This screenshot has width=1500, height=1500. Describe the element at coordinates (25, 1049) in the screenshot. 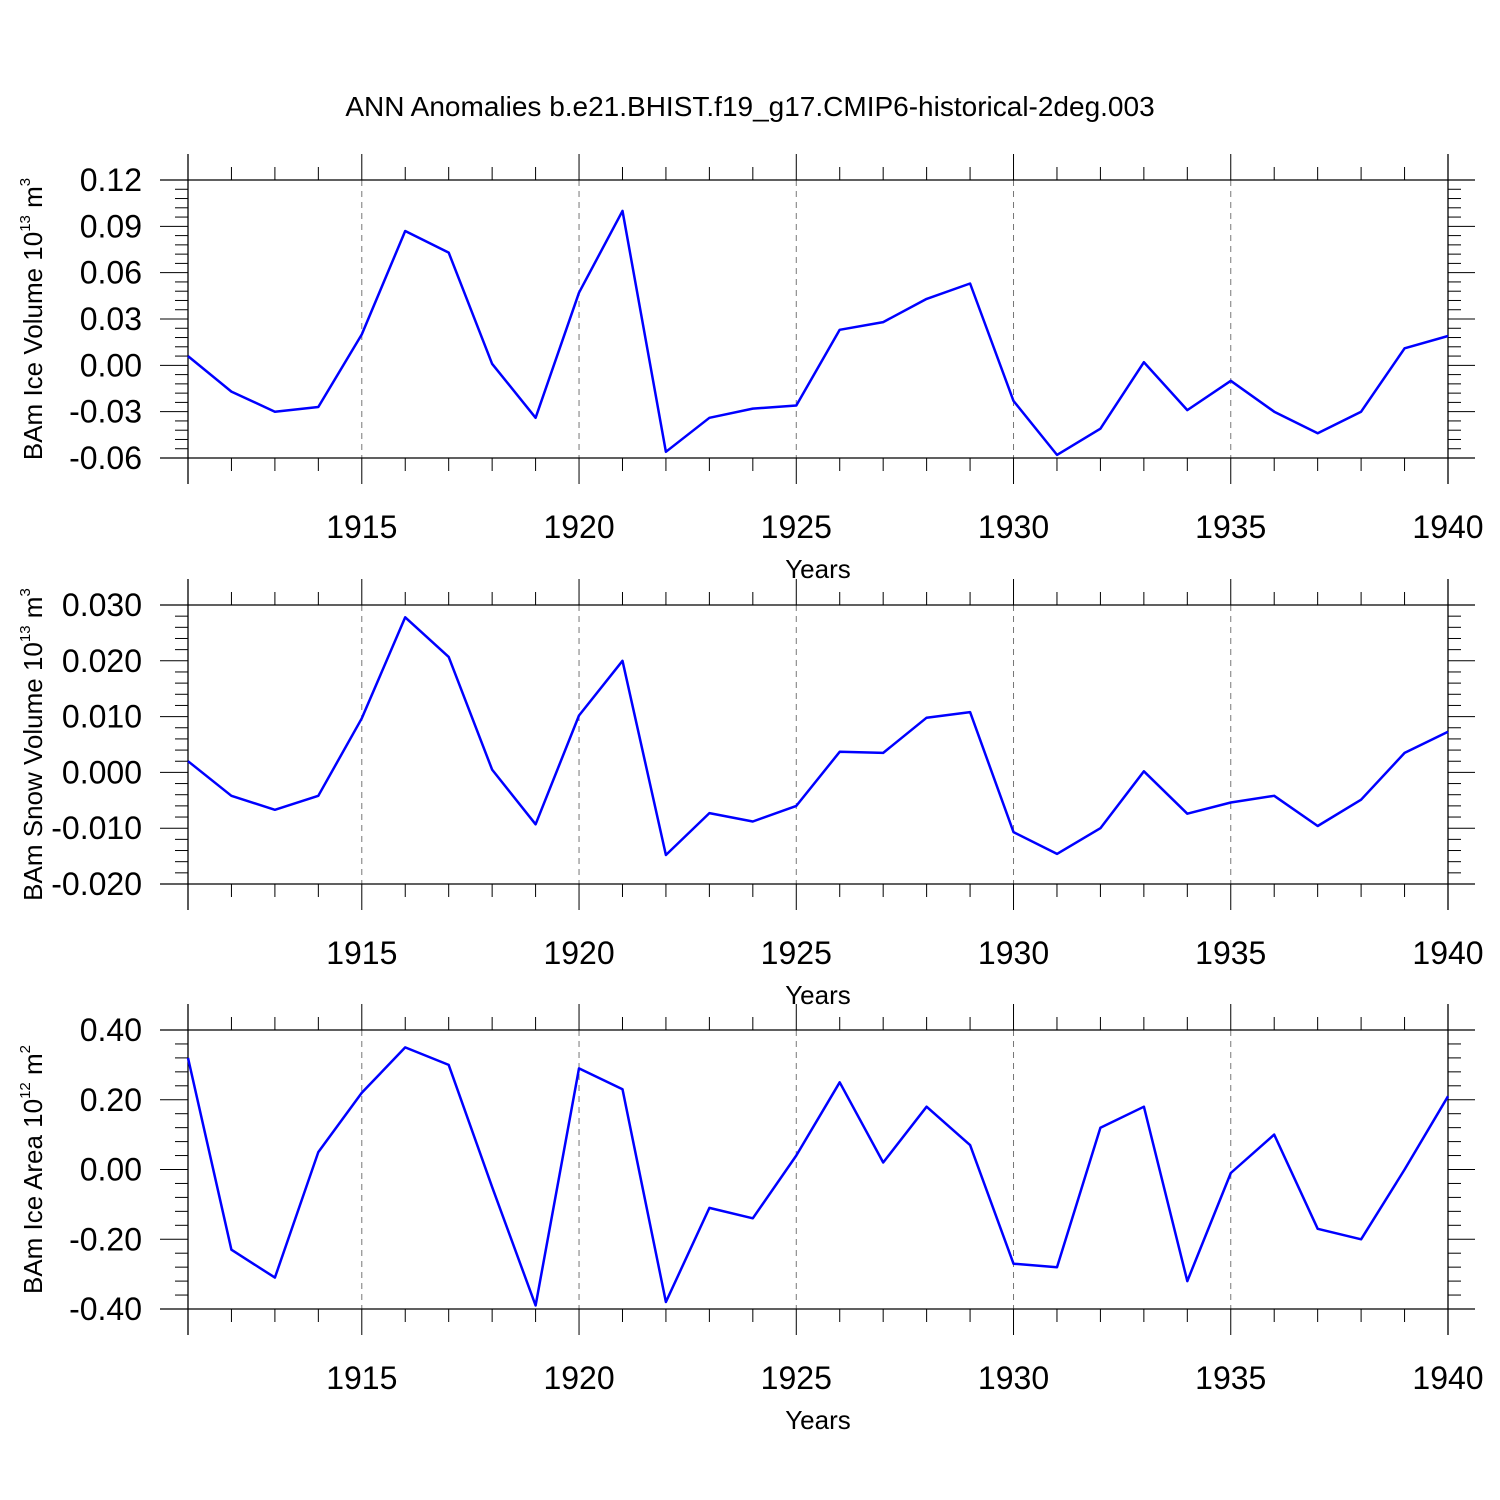

I see `y-axis-title-superscript: 2` at that location.